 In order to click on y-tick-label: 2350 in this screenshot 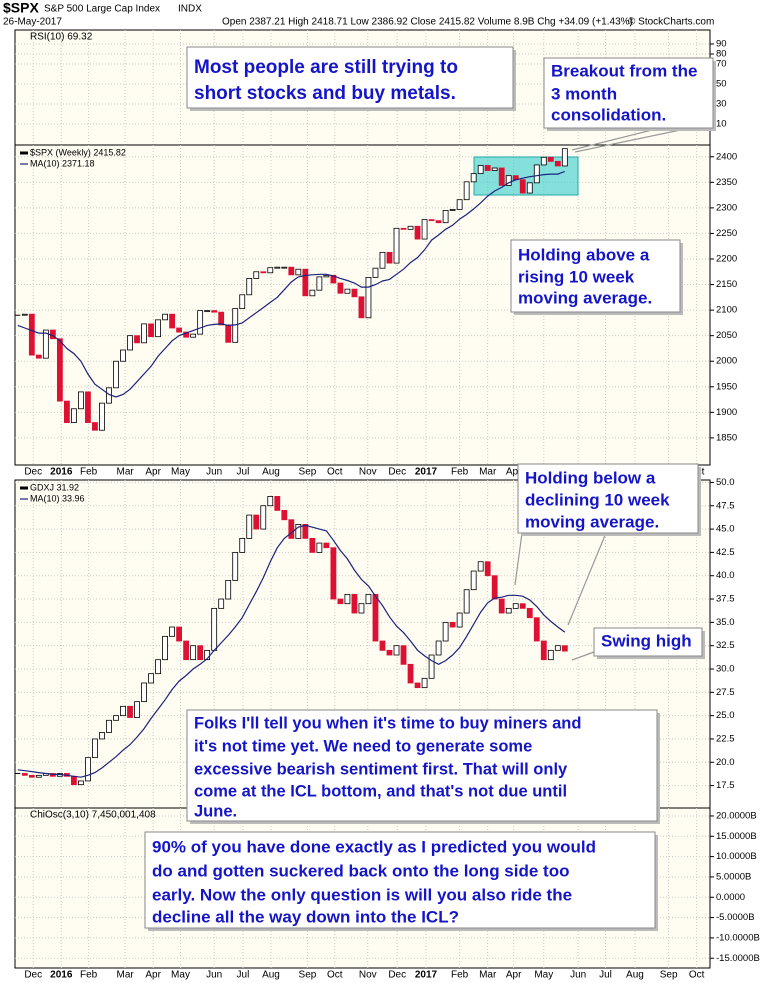, I will do `click(726, 182)`.